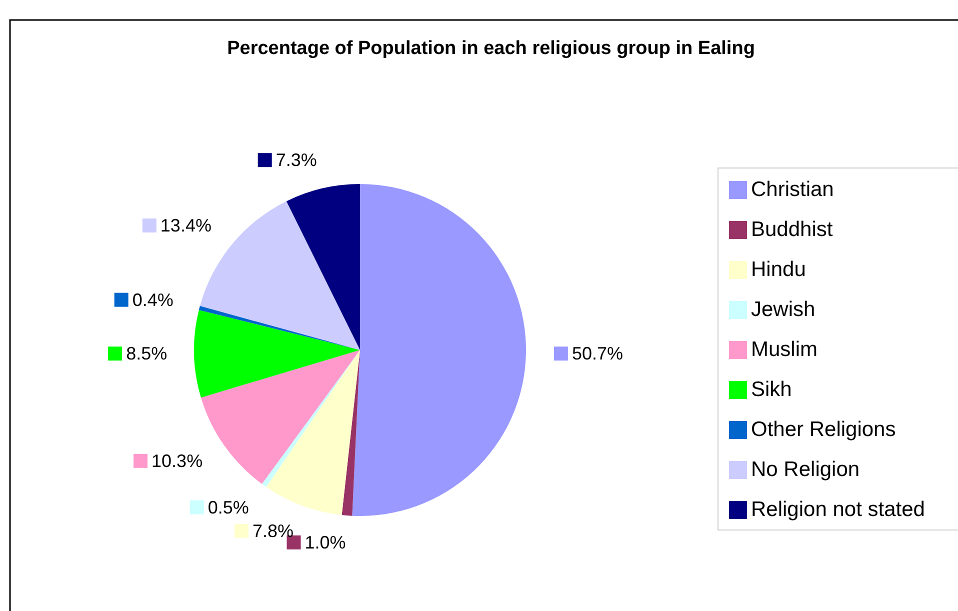 This screenshot has width=958, height=611. Describe the element at coordinates (771, 389) in the screenshot. I see `legend-label: Sikh` at that location.